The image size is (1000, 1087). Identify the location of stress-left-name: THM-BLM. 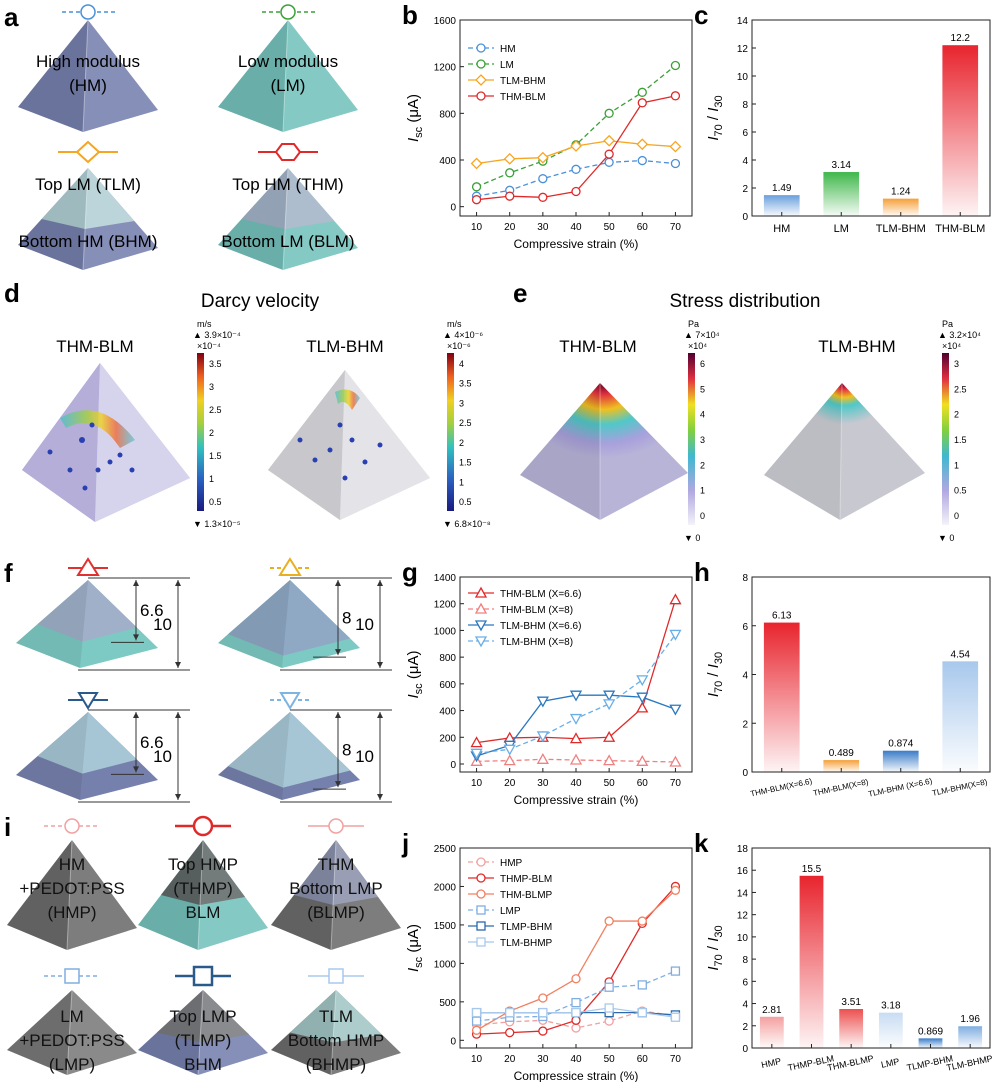
(597, 346).